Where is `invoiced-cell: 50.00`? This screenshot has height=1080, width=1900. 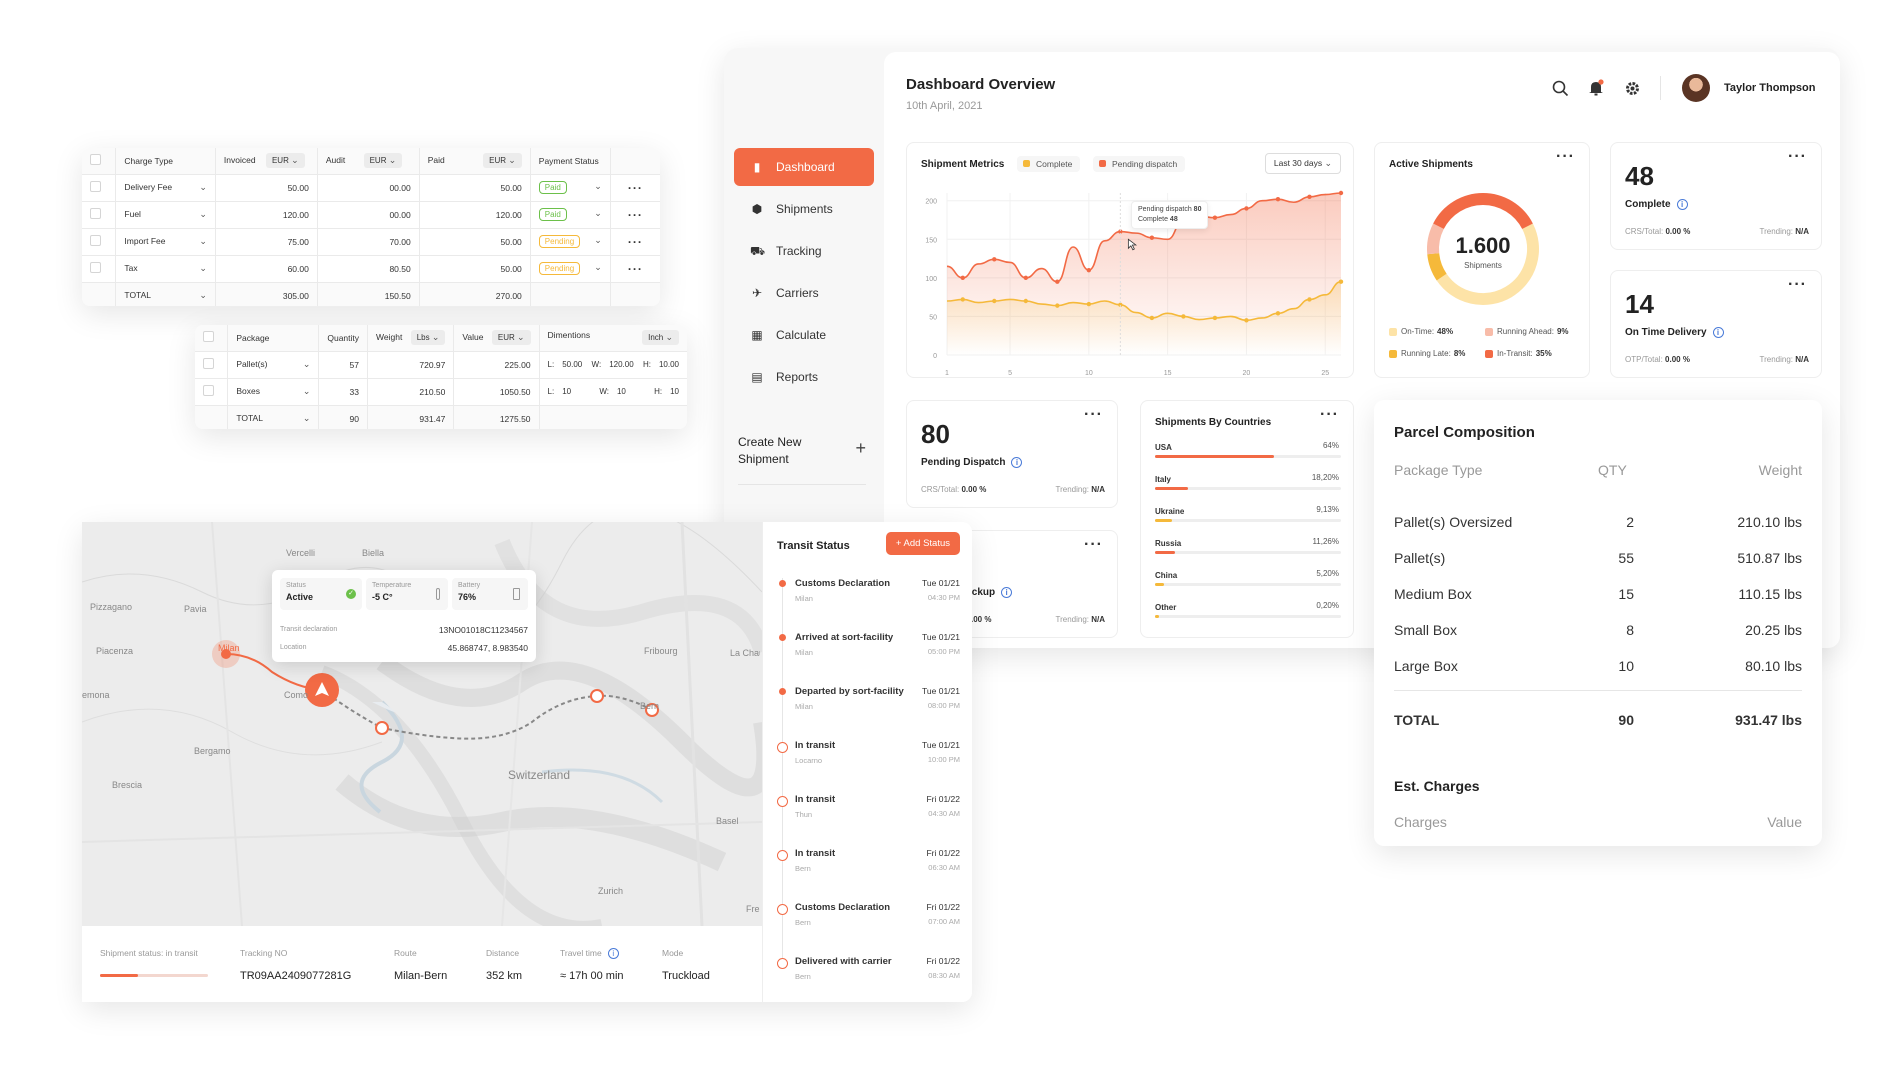
invoiced-cell: 50.00 is located at coordinates (266, 188).